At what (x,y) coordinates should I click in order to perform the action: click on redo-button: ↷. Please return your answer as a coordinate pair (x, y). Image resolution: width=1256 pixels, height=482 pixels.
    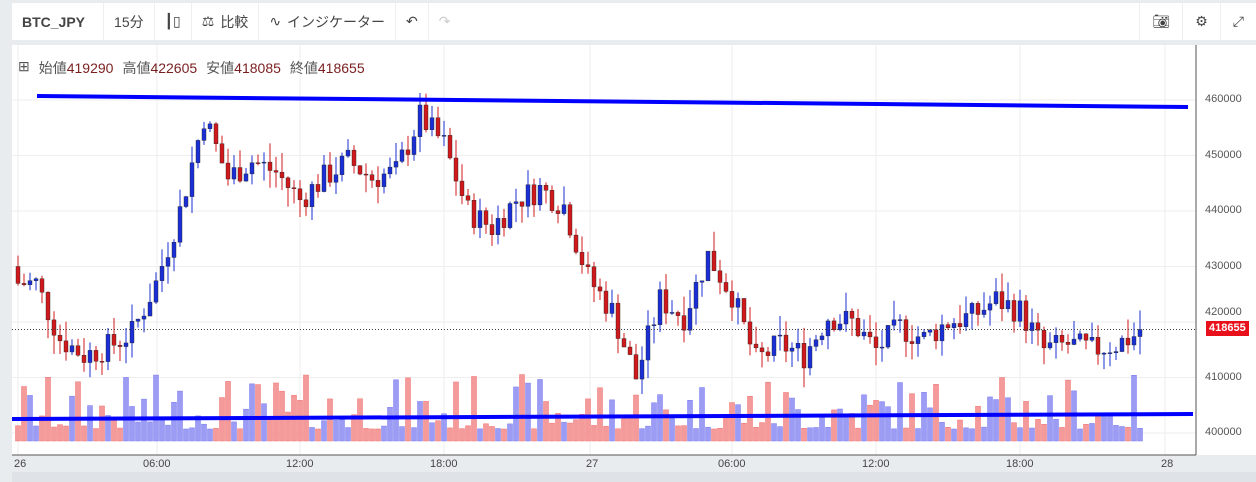
    Looking at the image, I should click on (445, 21).